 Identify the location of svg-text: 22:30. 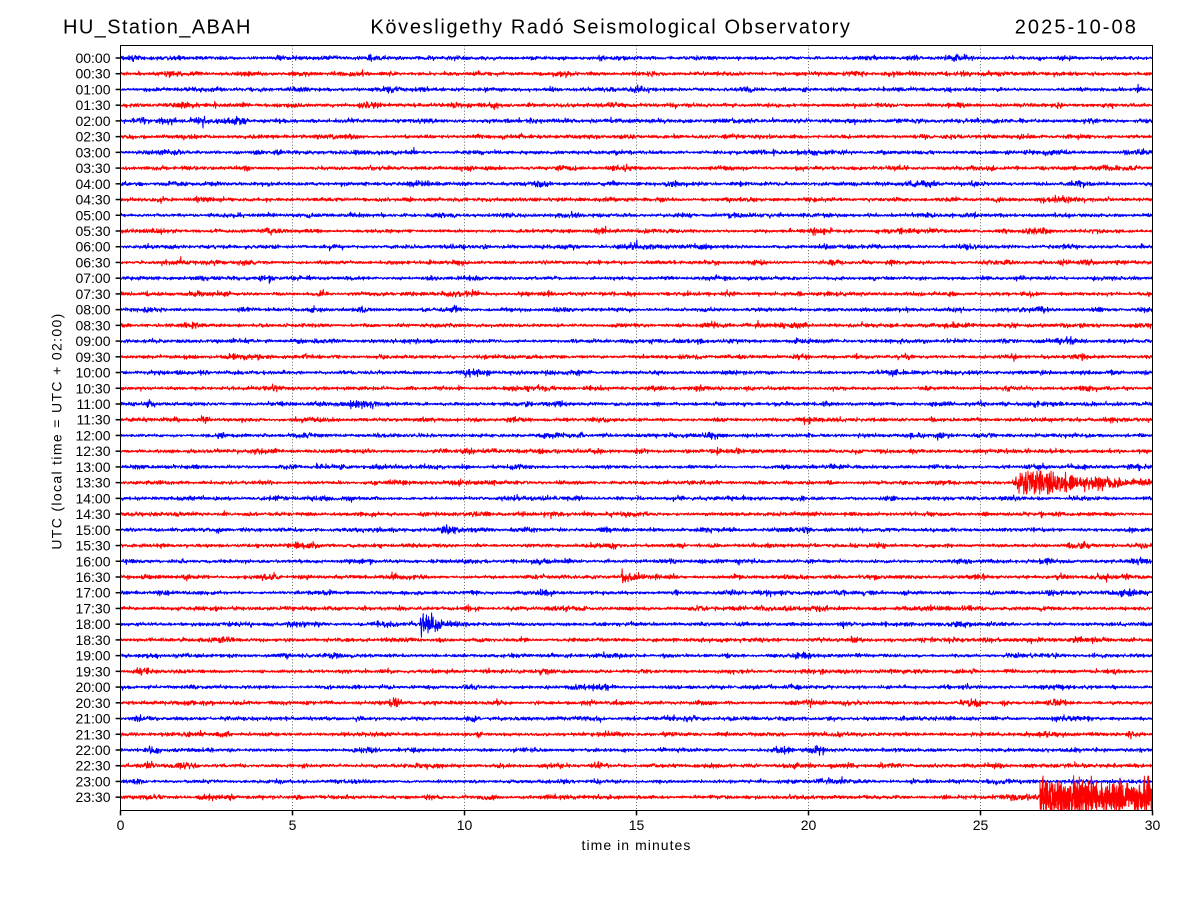
(92, 766).